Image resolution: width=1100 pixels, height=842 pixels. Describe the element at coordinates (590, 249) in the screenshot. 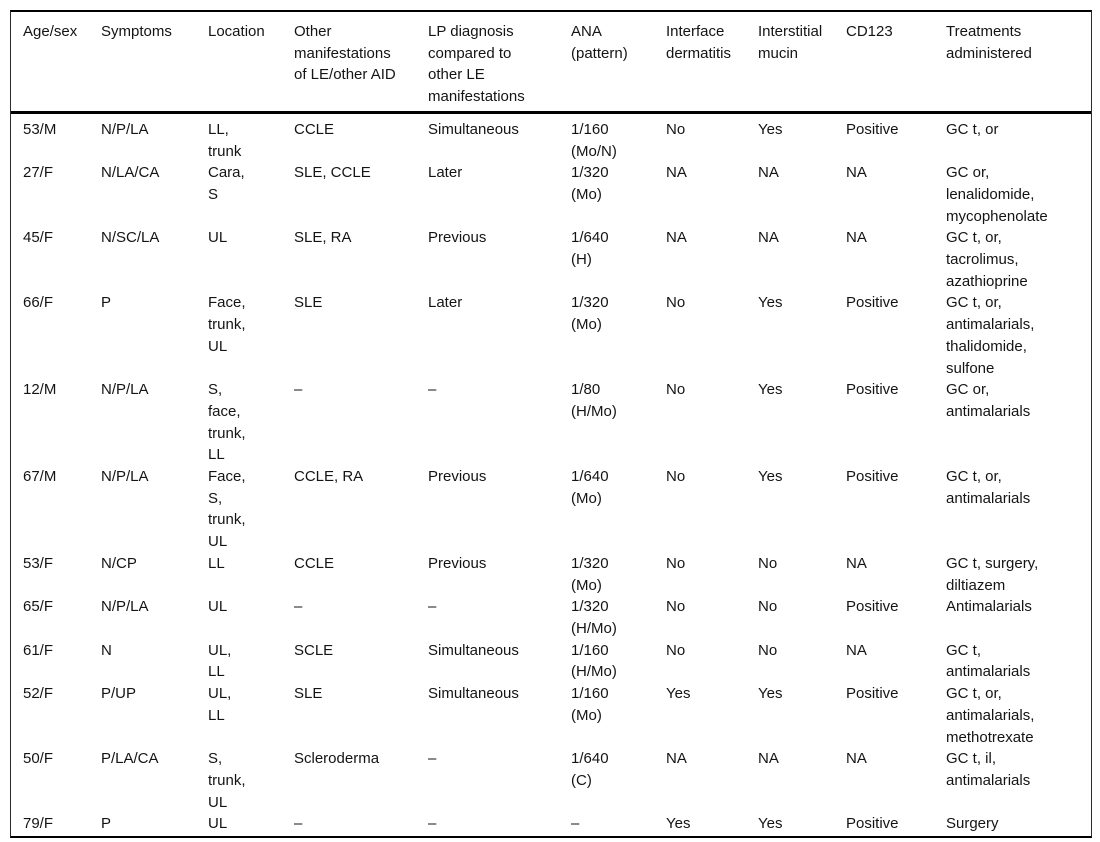

I see `table-cell: 1/640 (H)` at that location.